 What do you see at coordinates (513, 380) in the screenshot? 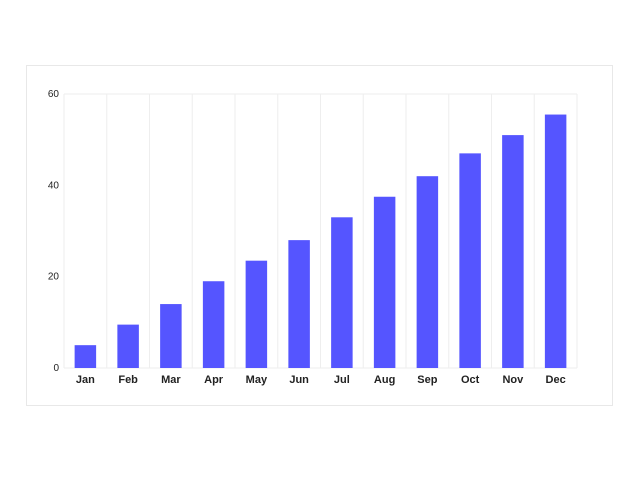
I see `x-tick-label: Nov` at bounding box center [513, 380].